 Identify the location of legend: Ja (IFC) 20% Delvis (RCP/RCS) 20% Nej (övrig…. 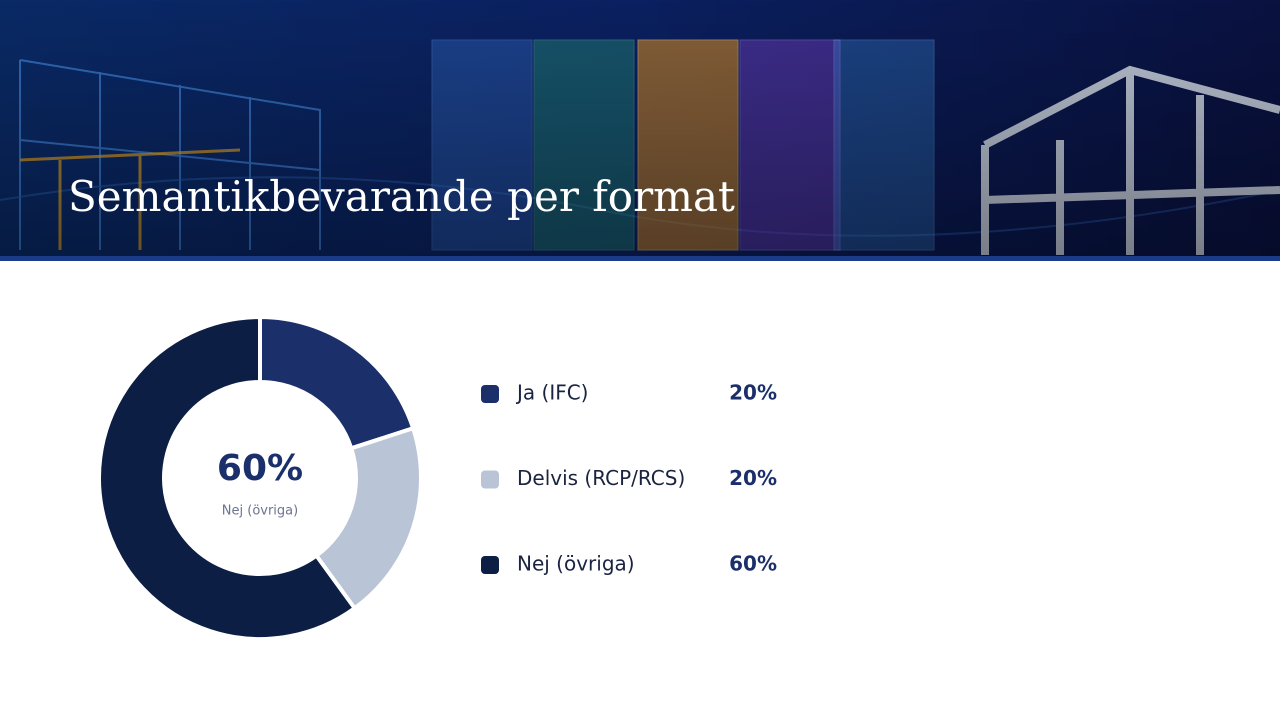
(629, 478).